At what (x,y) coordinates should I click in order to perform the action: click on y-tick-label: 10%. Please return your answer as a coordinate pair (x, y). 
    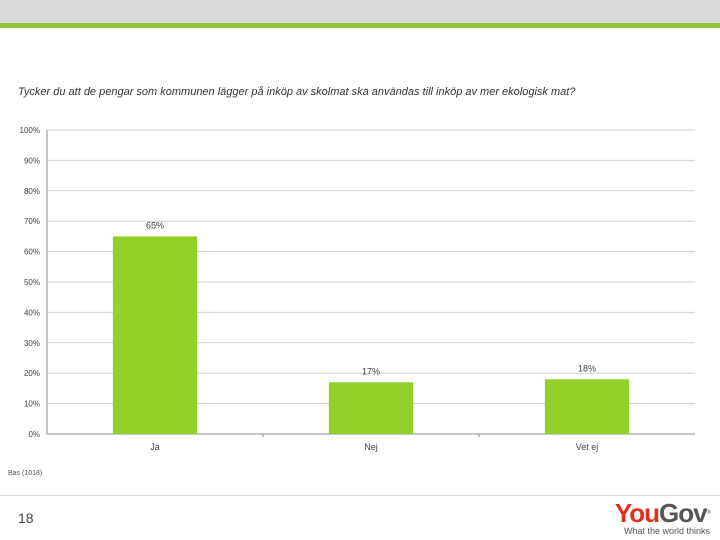
    Looking at the image, I should click on (32, 404).